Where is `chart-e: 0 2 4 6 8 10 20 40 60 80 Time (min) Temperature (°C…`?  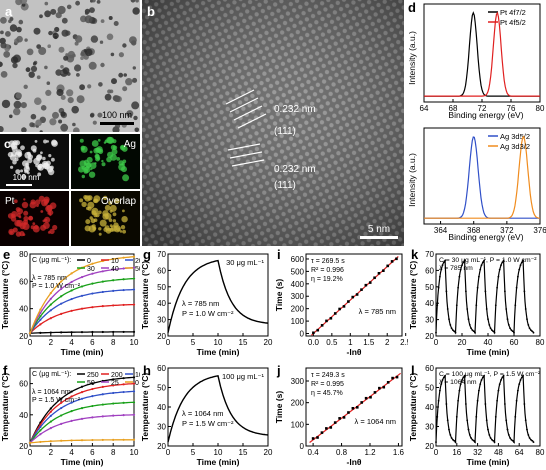 chart-e: 0 2 4 6 8 10 20 40 60 80 Time (min) Temperature (°C… is located at coordinates (70, 302).